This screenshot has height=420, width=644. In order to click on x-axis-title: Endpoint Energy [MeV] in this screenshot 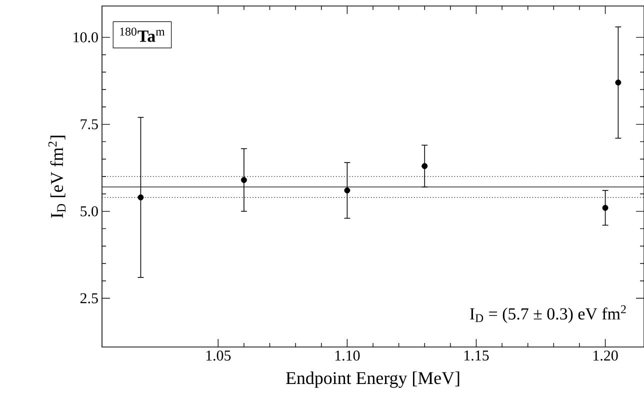, I will do `click(373, 379)`.